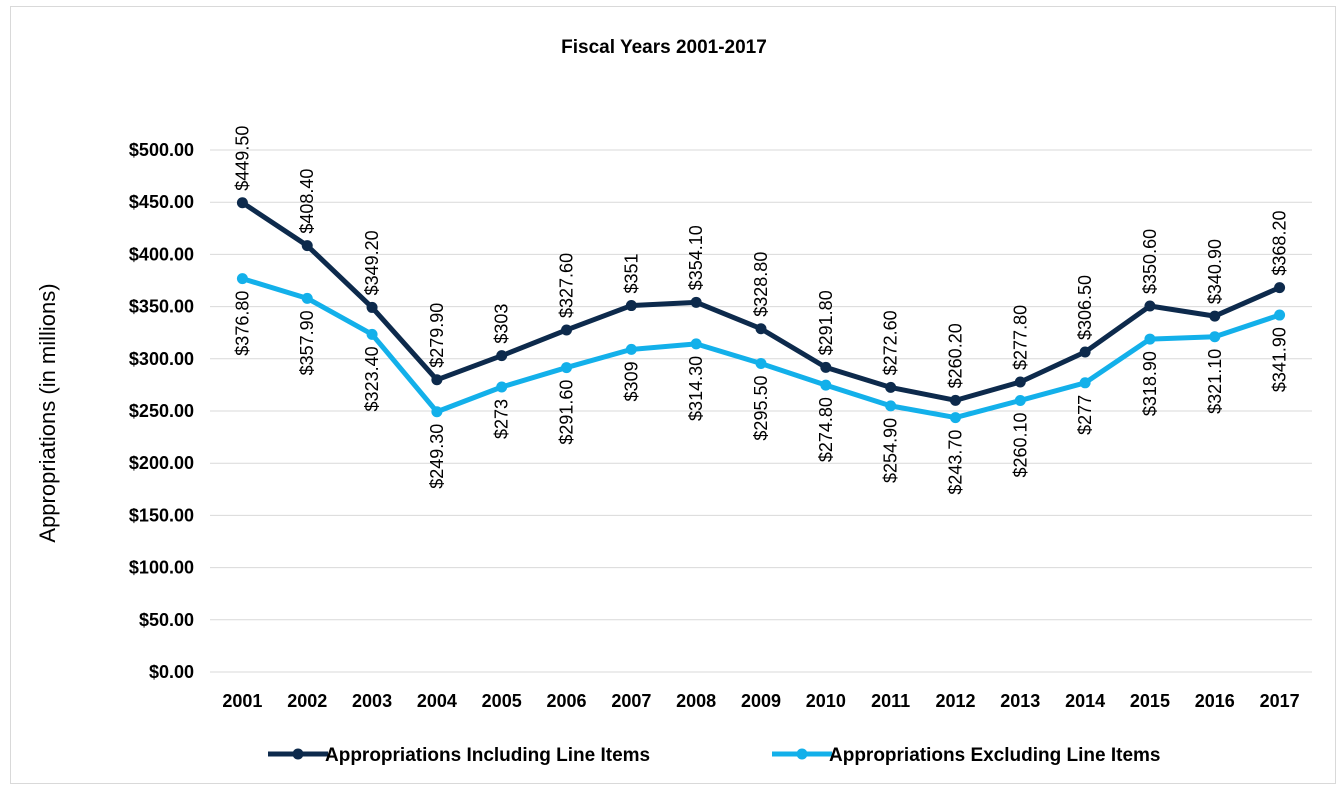 Image resolution: width=1341 pixels, height=789 pixels. What do you see at coordinates (437, 701) in the screenshot?
I see `x-tick-label: 2004` at bounding box center [437, 701].